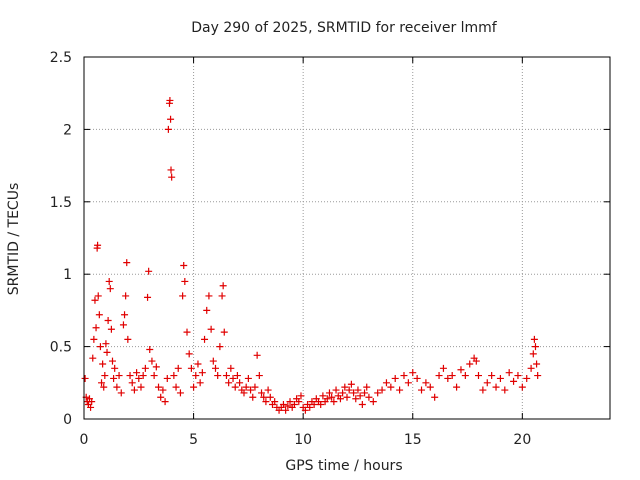 This screenshot has width=640, height=480. I want to click on y-tick-label: 2, so click(67, 130).